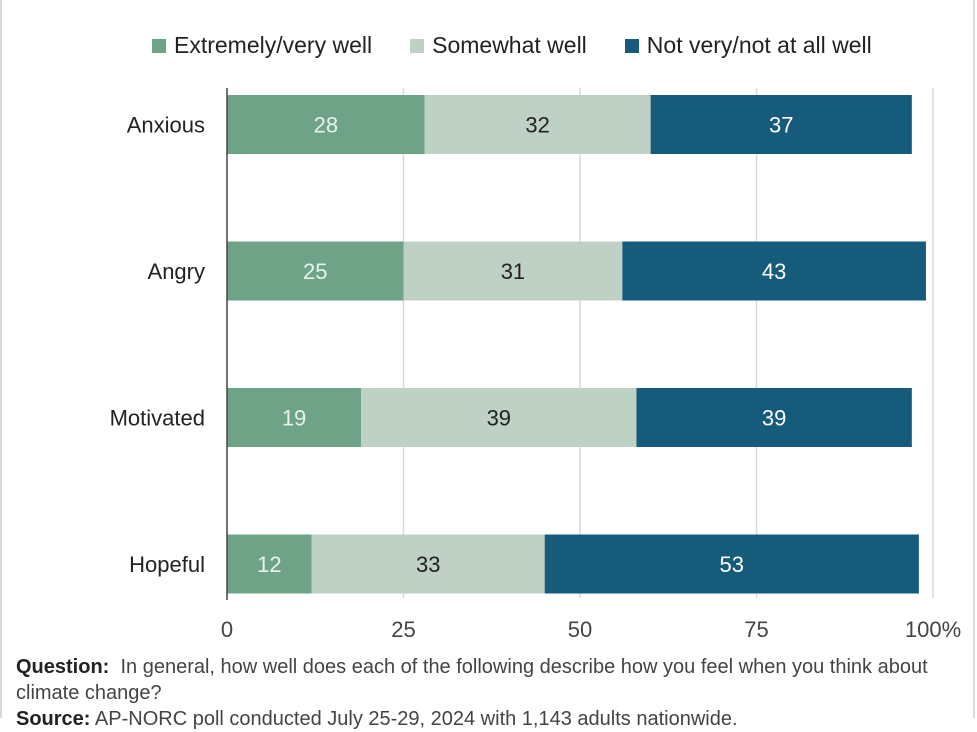 Image resolution: width=977 pixels, height=732 pixels. What do you see at coordinates (159, 45) in the screenshot?
I see `legend-swatch-extremely` at bounding box center [159, 45].